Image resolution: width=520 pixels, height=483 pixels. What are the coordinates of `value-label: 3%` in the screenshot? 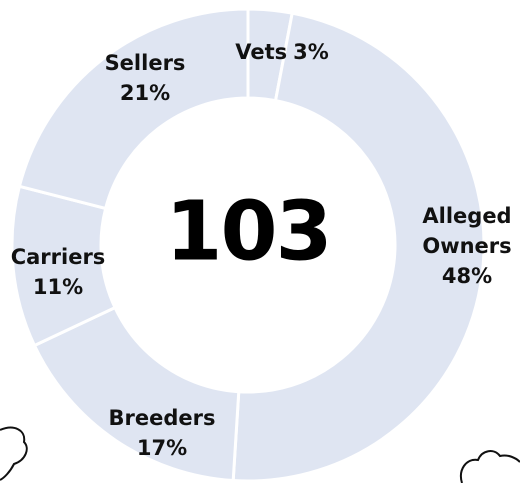 It's located at (311, 52).